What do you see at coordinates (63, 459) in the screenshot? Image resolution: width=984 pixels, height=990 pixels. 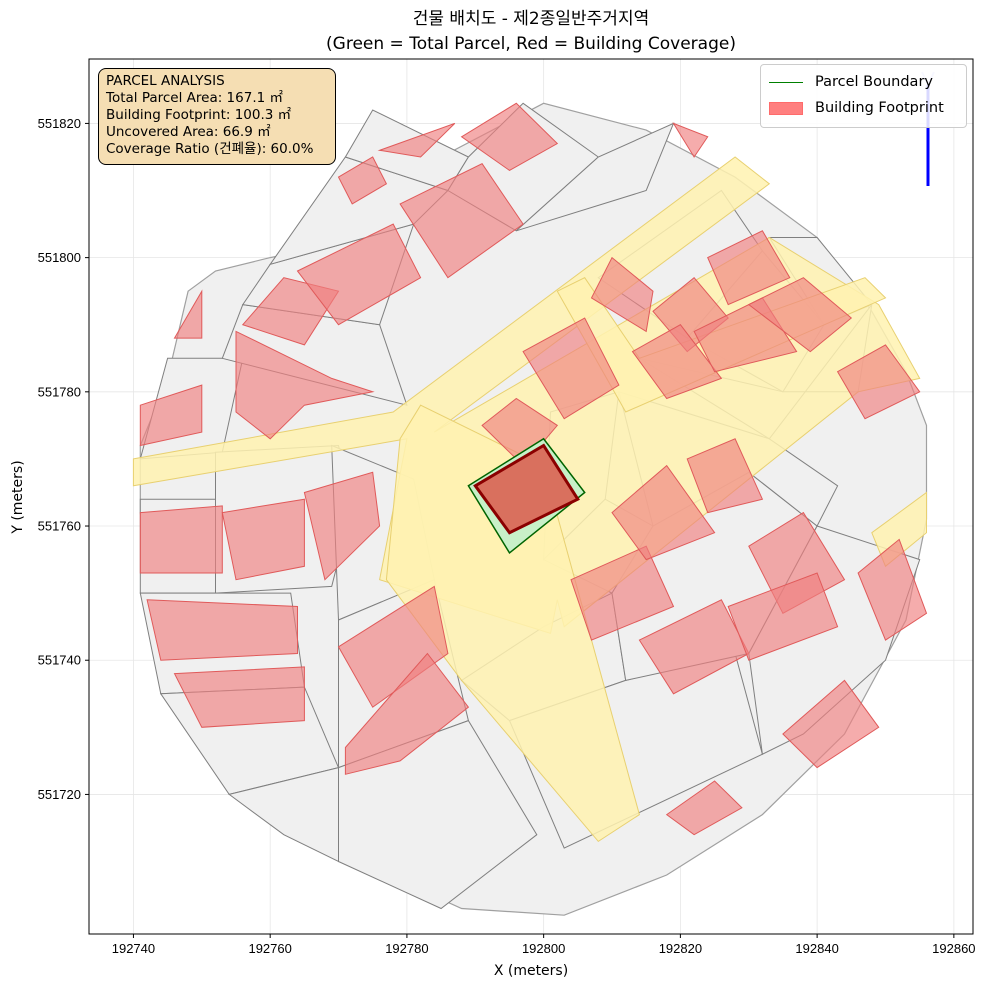 I see `y-axis-ticks: 551720 551740 551760 551780 551800 551820` at bounding box center [63, 459].